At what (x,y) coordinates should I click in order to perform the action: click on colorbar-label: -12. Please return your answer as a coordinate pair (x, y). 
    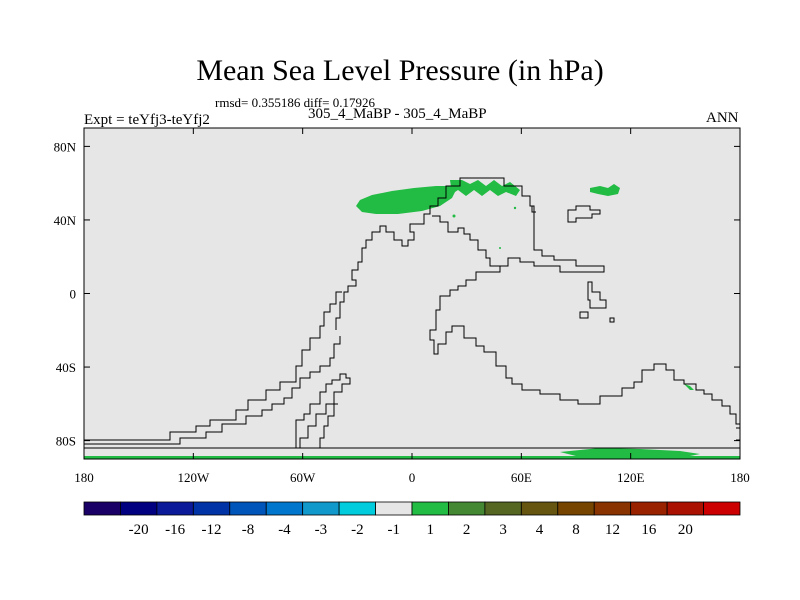
    Looking at the image, I should click on (212, 530).